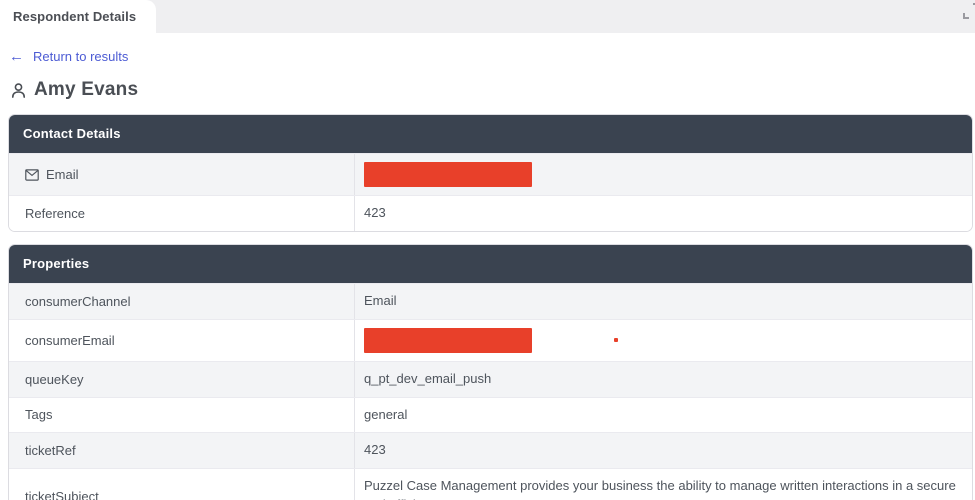  What do you see at coordinates (54, 379) in the screenshot?
I see `row-label: queueKey` at bounding box center [54, 379].